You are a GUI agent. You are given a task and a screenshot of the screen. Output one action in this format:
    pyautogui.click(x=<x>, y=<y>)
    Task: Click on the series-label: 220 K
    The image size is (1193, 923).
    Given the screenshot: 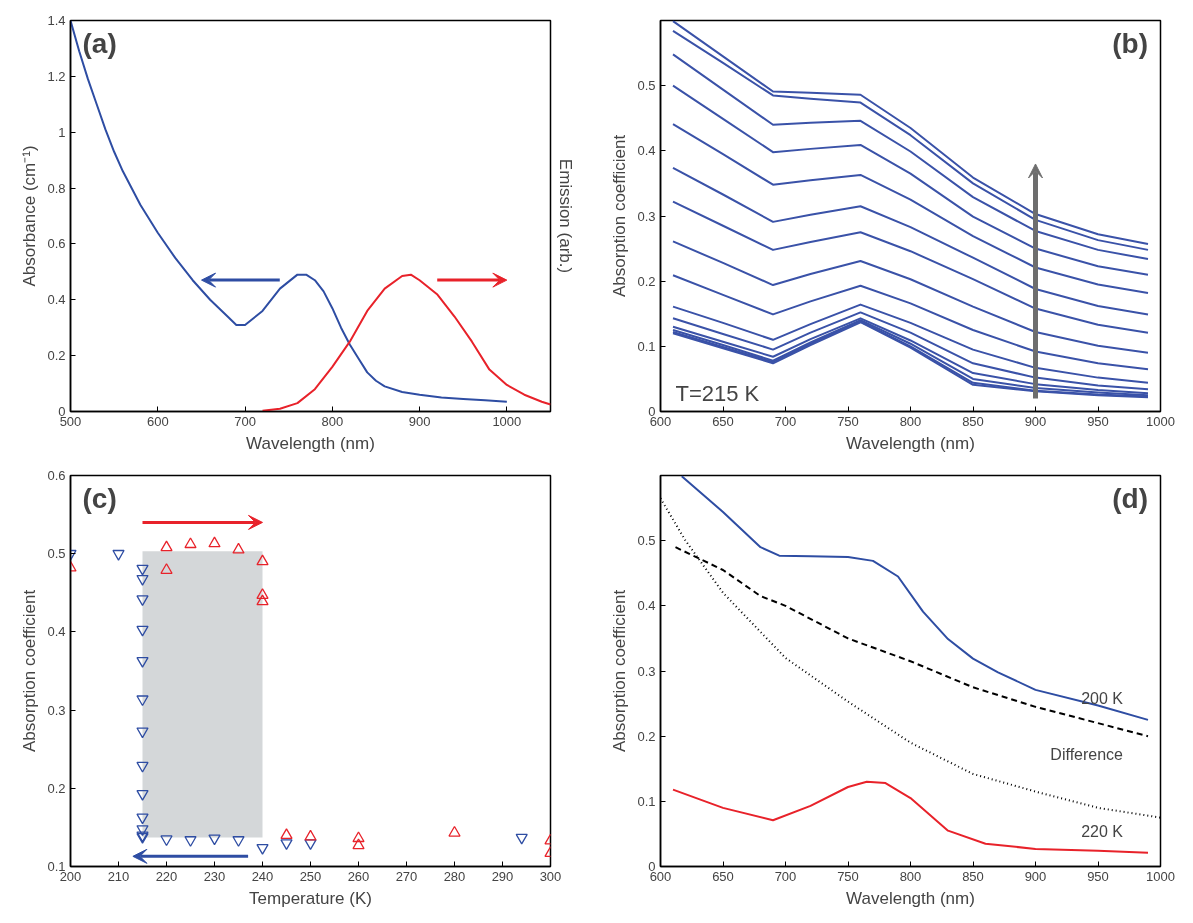 What is the action you would take?
    pyautogui.click(x=1102, y=831)
    